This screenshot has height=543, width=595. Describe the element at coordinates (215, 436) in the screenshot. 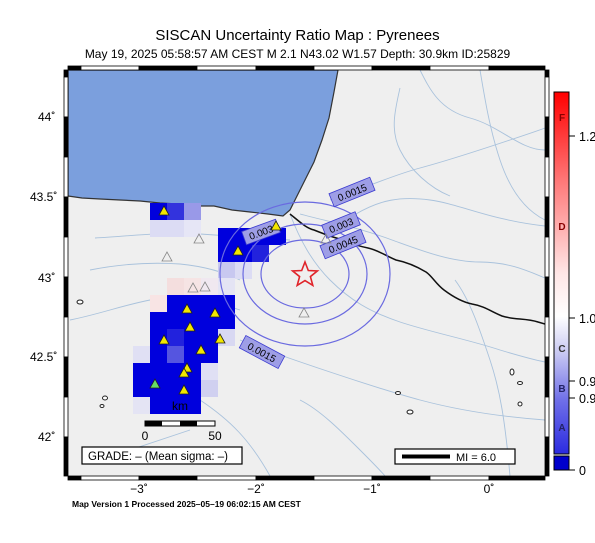

I see `scale-tick-50: 50` at that location.